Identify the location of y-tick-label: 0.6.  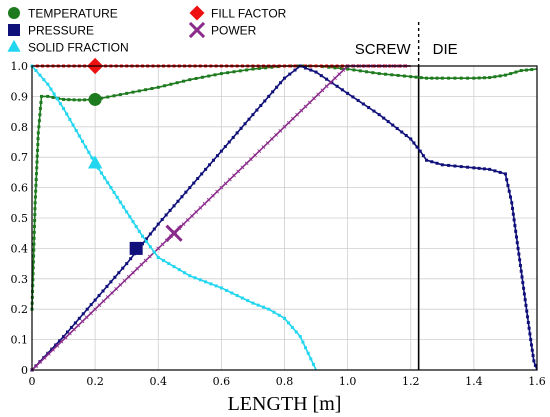
(20, 188).